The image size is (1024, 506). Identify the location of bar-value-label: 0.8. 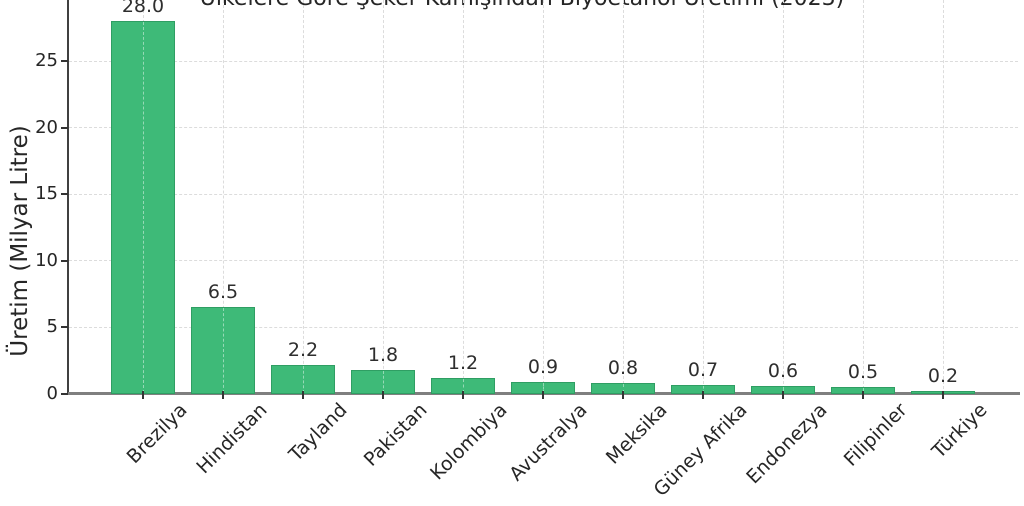
(623, 368).